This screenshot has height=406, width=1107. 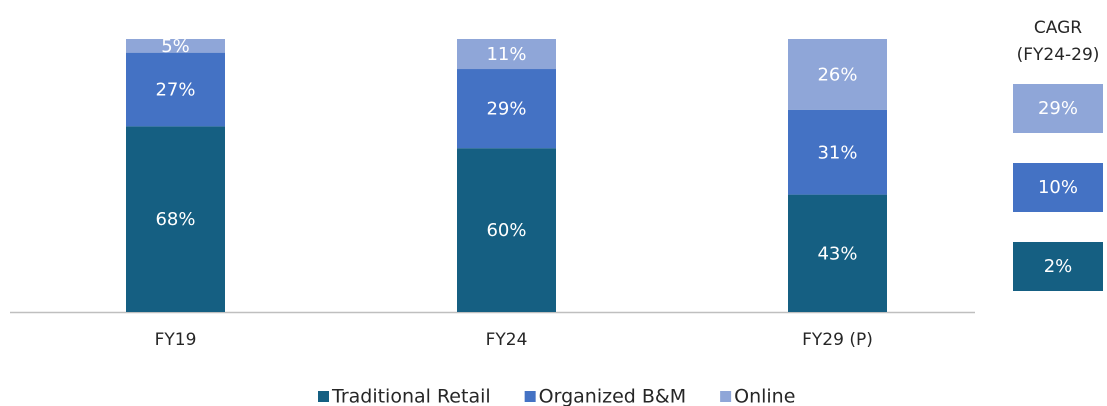 I want to click on data-label: 31%, so click(x=837, y=152).